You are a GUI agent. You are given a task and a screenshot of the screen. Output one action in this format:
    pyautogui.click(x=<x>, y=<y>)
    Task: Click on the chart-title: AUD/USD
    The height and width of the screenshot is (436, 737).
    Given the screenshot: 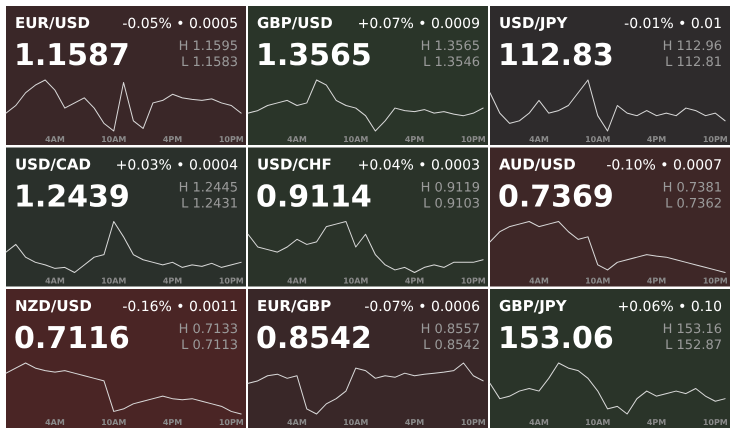 What is the action you would take?
    pyautogui.click(x=537, y=165)
    